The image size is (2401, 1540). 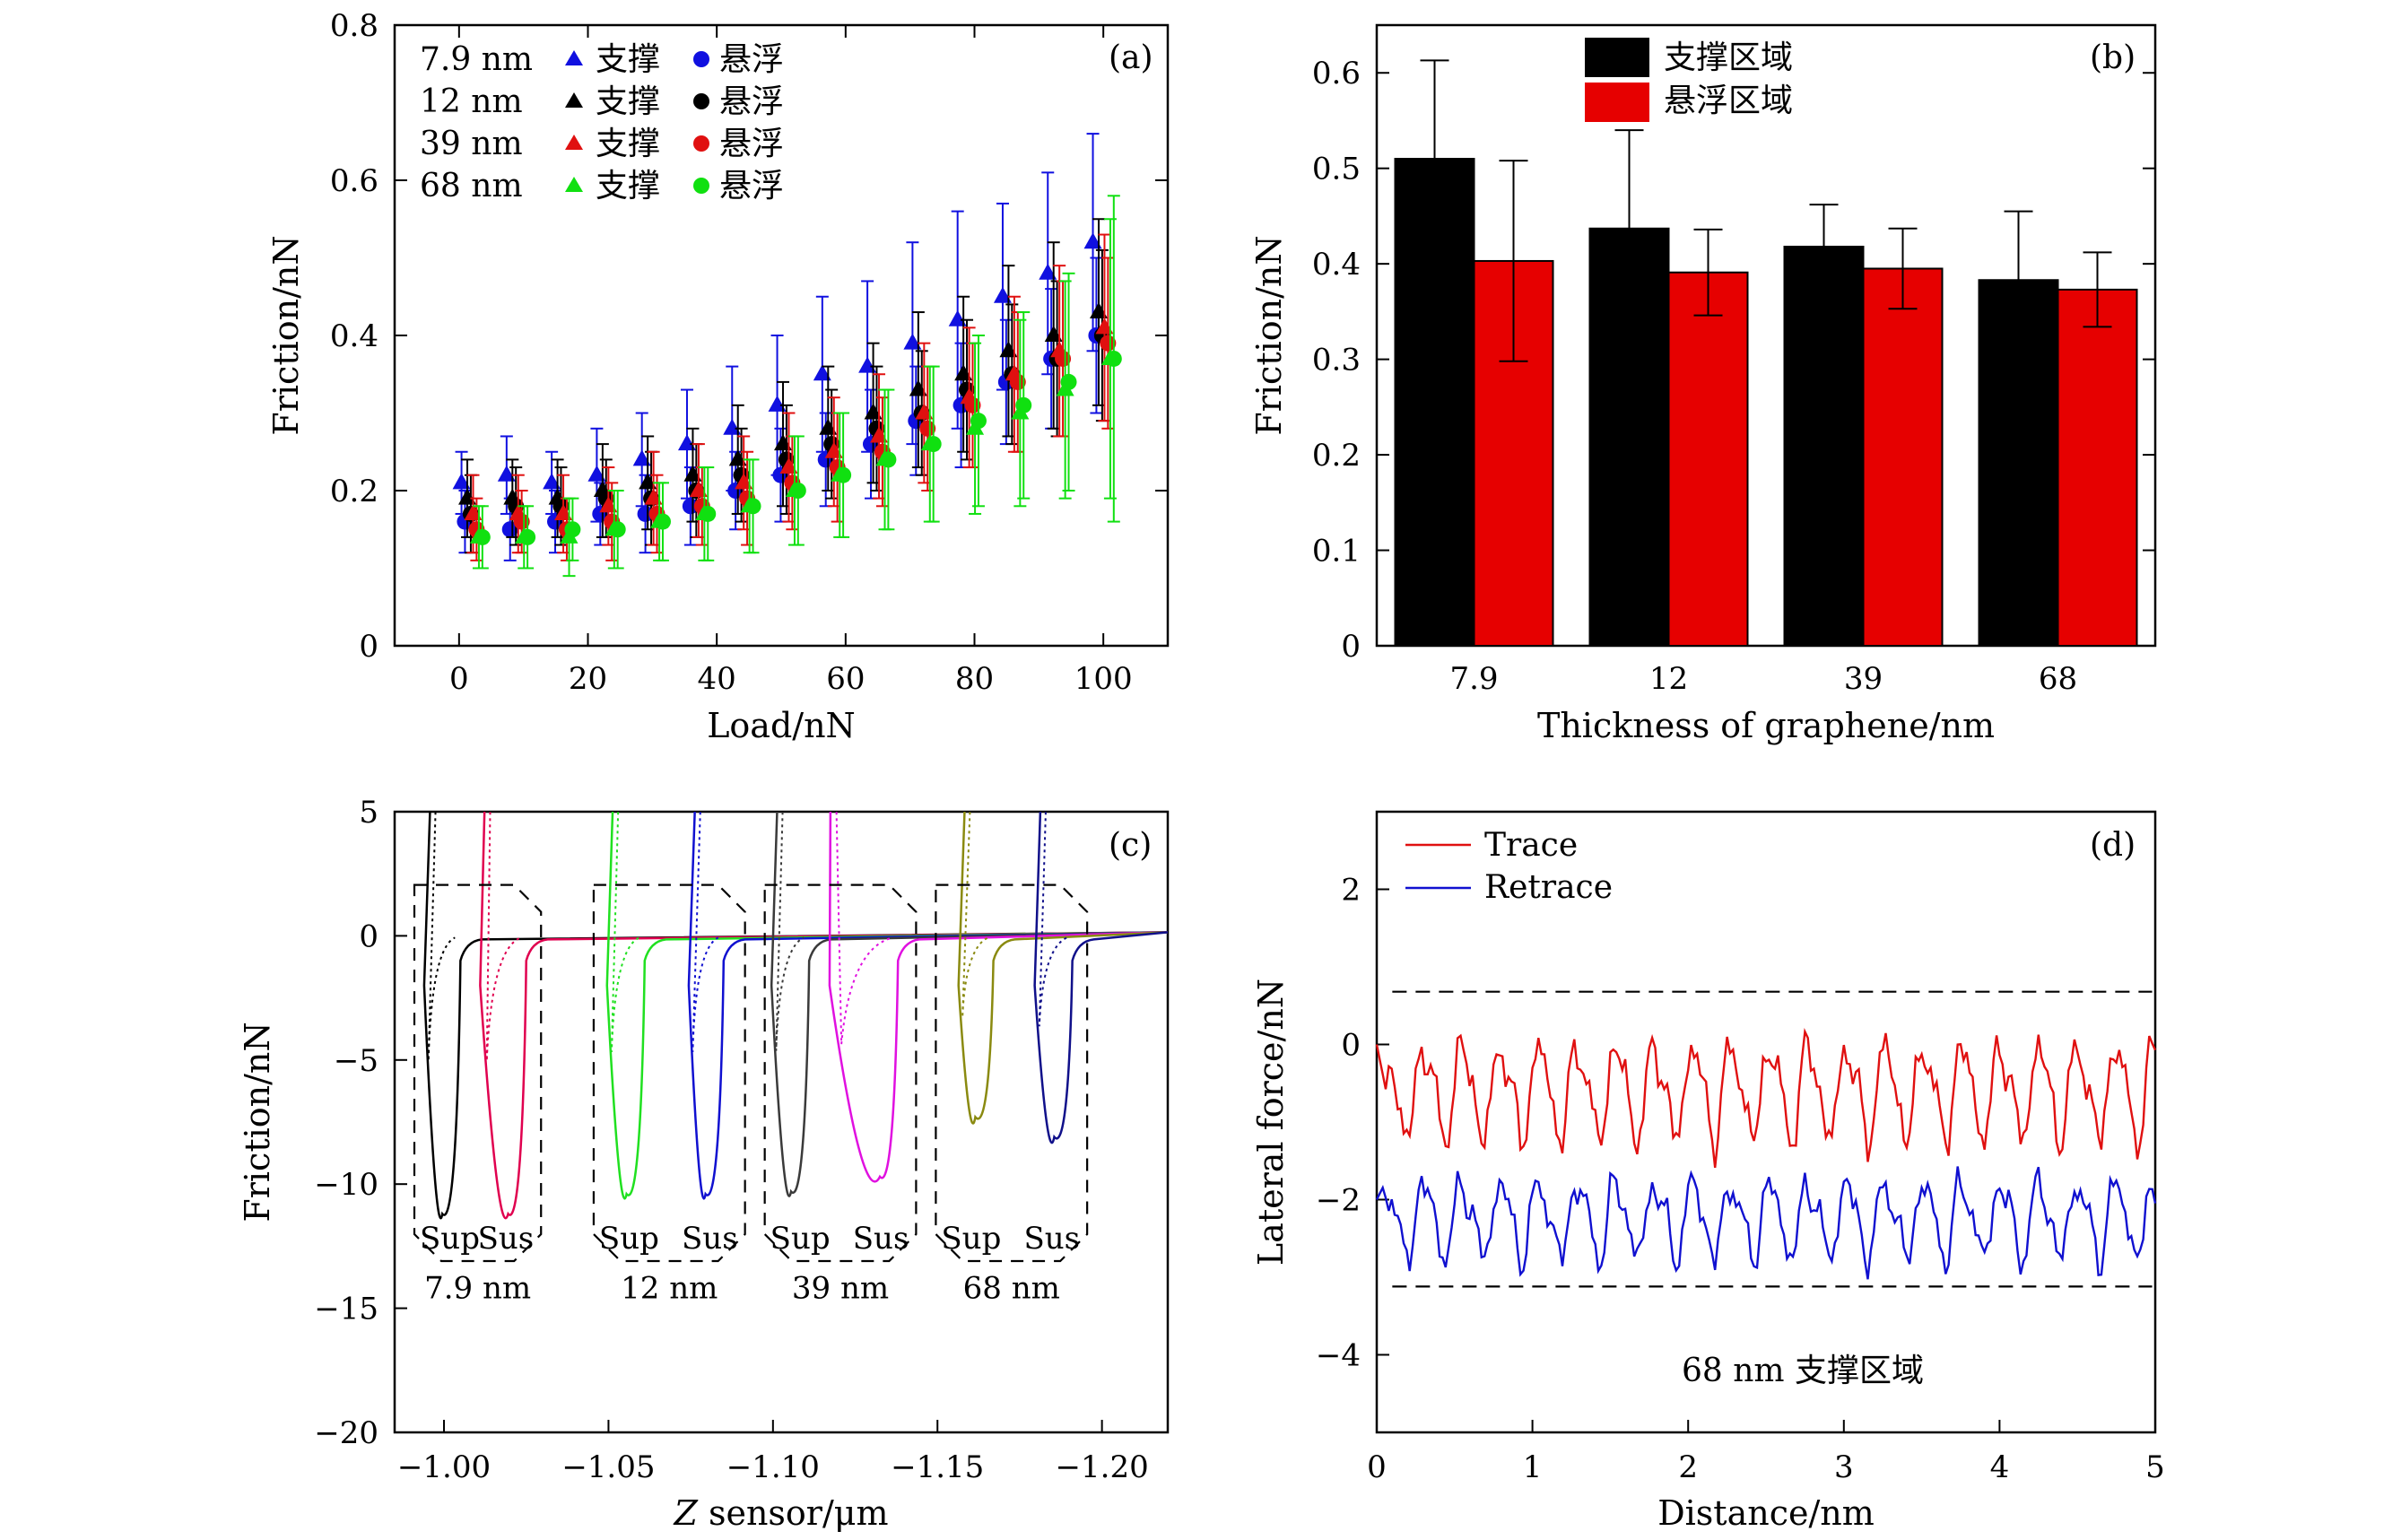 What do you see at coordinates (701, 59) in the screenshot?
I see `legend-marker-circle` at bounding box center [701, 59].